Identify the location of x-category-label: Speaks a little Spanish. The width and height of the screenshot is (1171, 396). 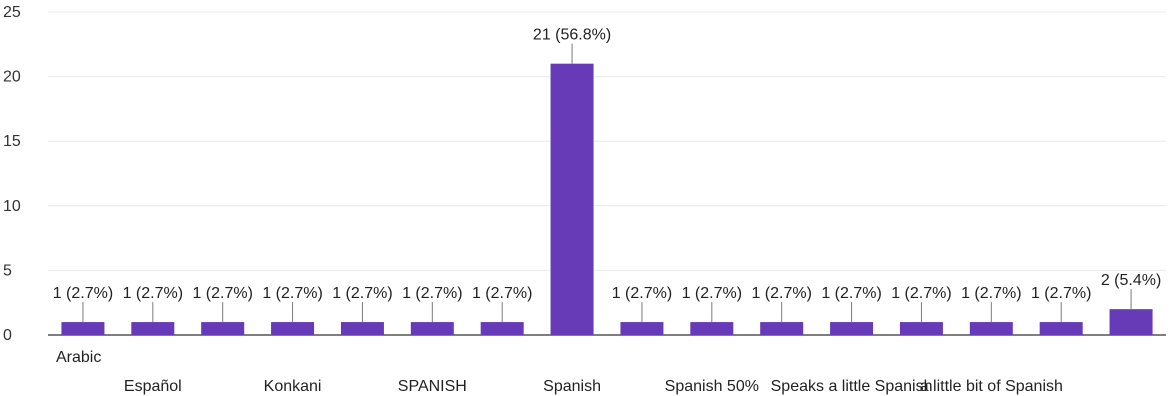
(852, 386).